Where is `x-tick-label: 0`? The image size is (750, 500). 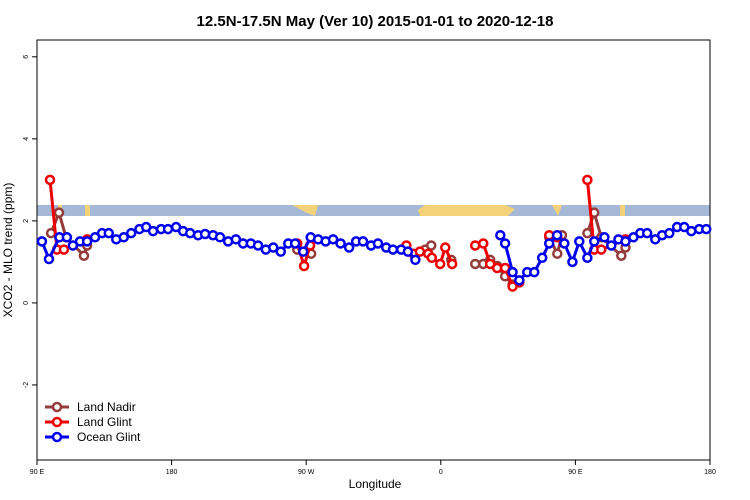
x-tick-label: 0 is located at coordinates (441, 472).